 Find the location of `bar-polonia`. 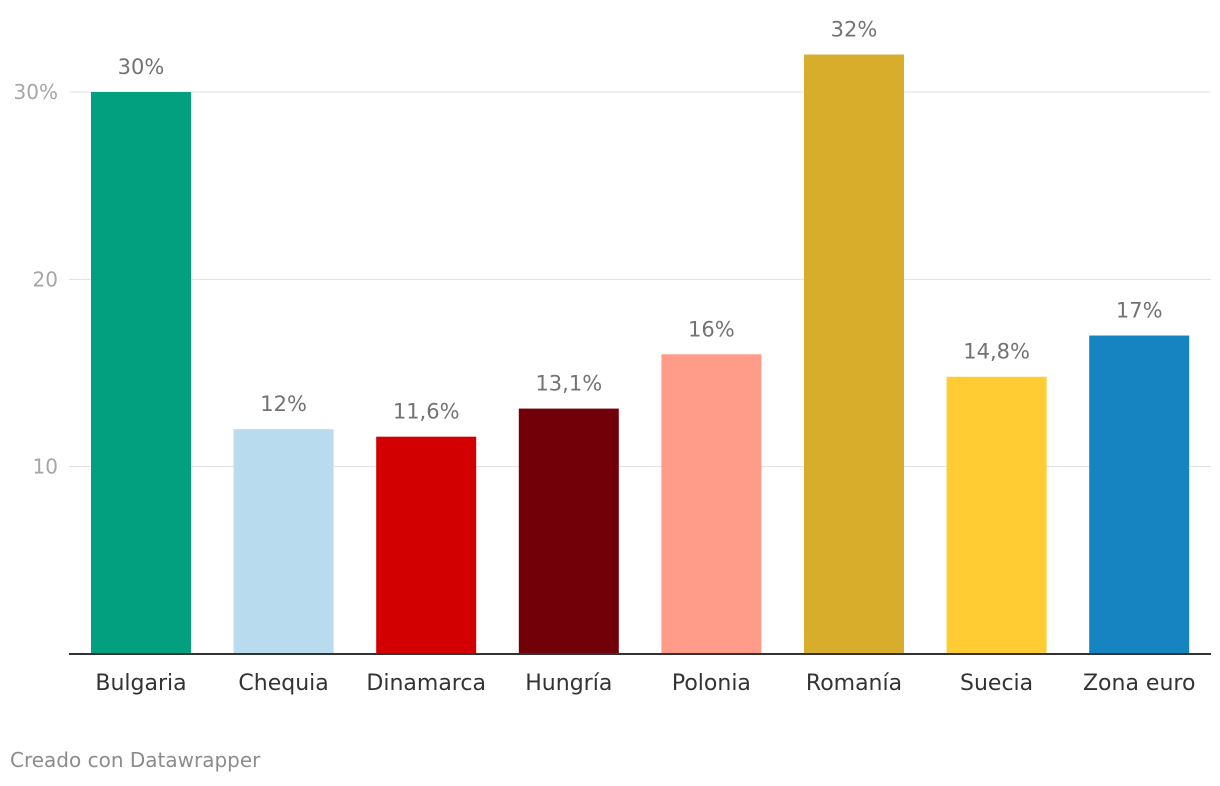

bar-polonia is located at coordinates (711, 504).